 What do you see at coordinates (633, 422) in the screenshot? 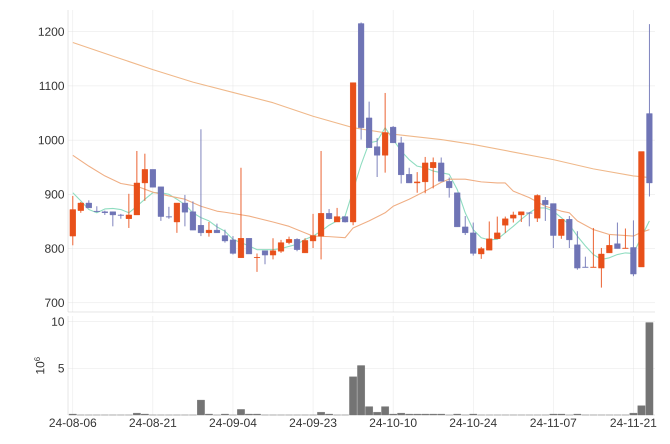
I see `x-tick-label: 24-11-21` at bounding box center [633, 422].